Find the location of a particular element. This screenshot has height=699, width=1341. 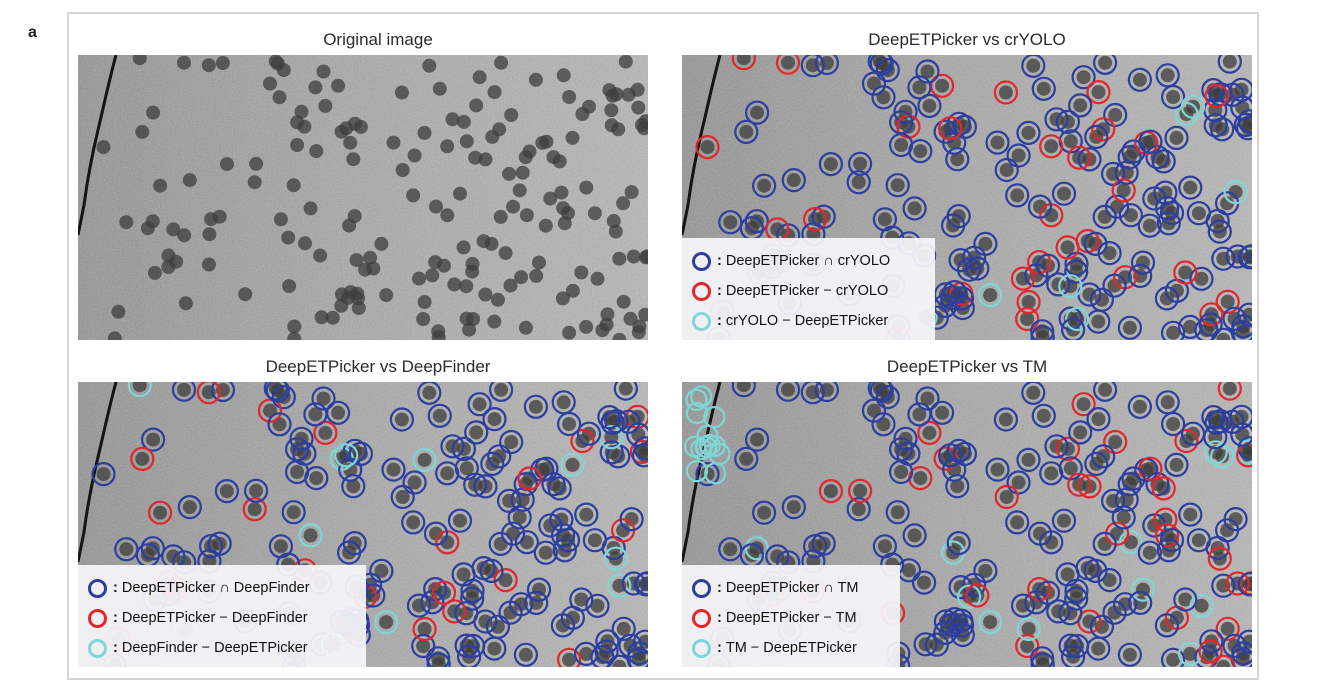

panel-title-deepfinder: DeepETPicker vs DeepFinder is located at coordinates (378, 366).